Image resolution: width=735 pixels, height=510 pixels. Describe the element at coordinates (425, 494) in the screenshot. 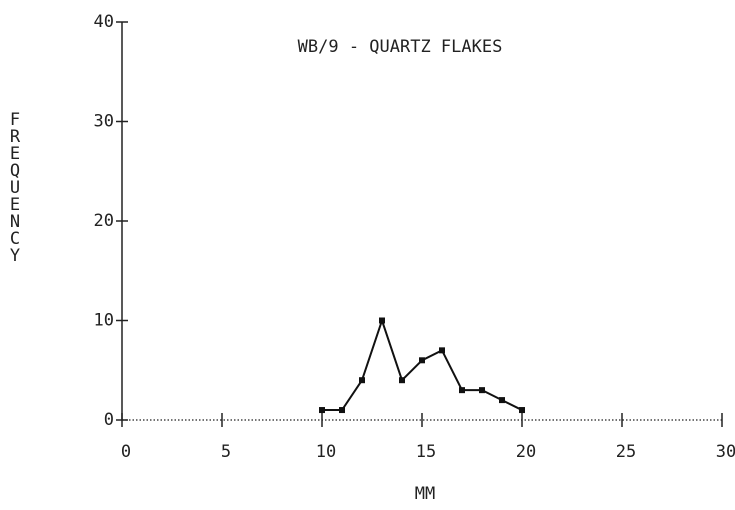

I see `x-axis-label: MM` at that location.